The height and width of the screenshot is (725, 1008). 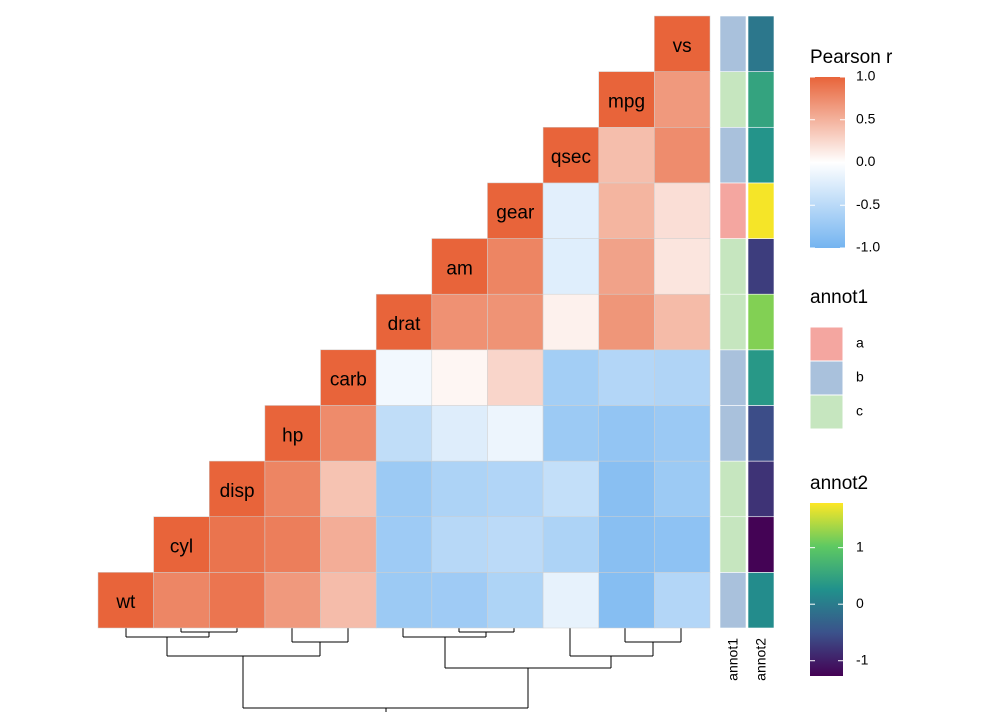 I want to click on variable-label: qsec, so click(x=571, y=157).